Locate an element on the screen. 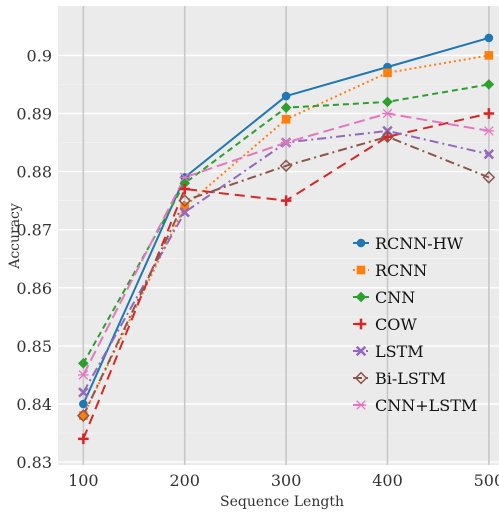 The height and width of the screenshot is (512, 499). x-tick-label: 100 is located at coordinates (83, 480).